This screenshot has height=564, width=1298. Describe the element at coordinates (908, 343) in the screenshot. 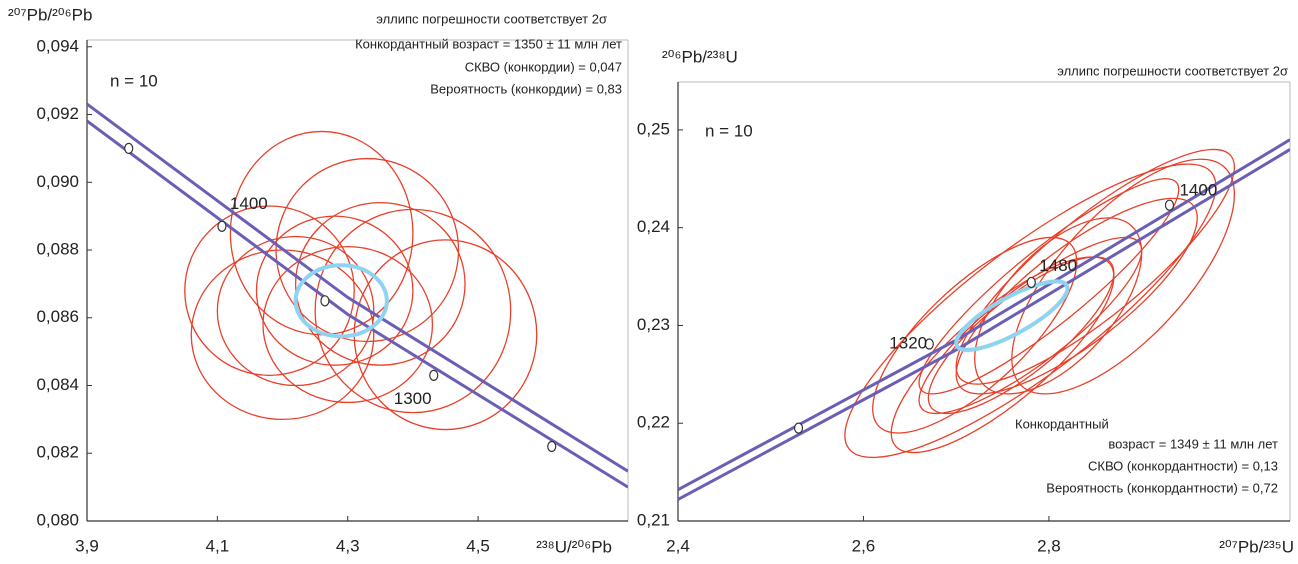

I see `age-label: 1320` at that location.